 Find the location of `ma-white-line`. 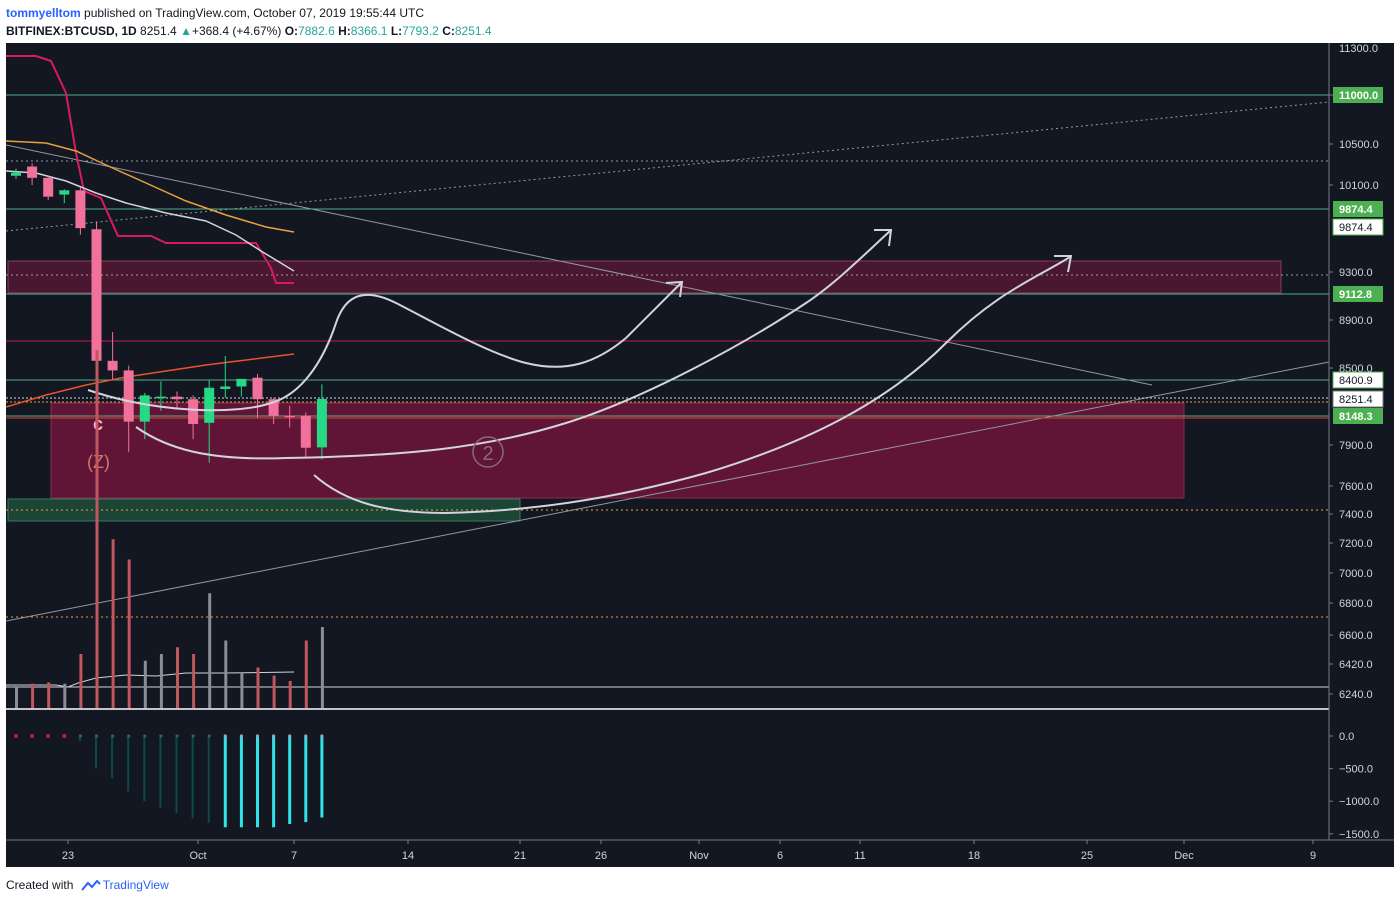

ma-white-line is located at coordinates (150, 221).